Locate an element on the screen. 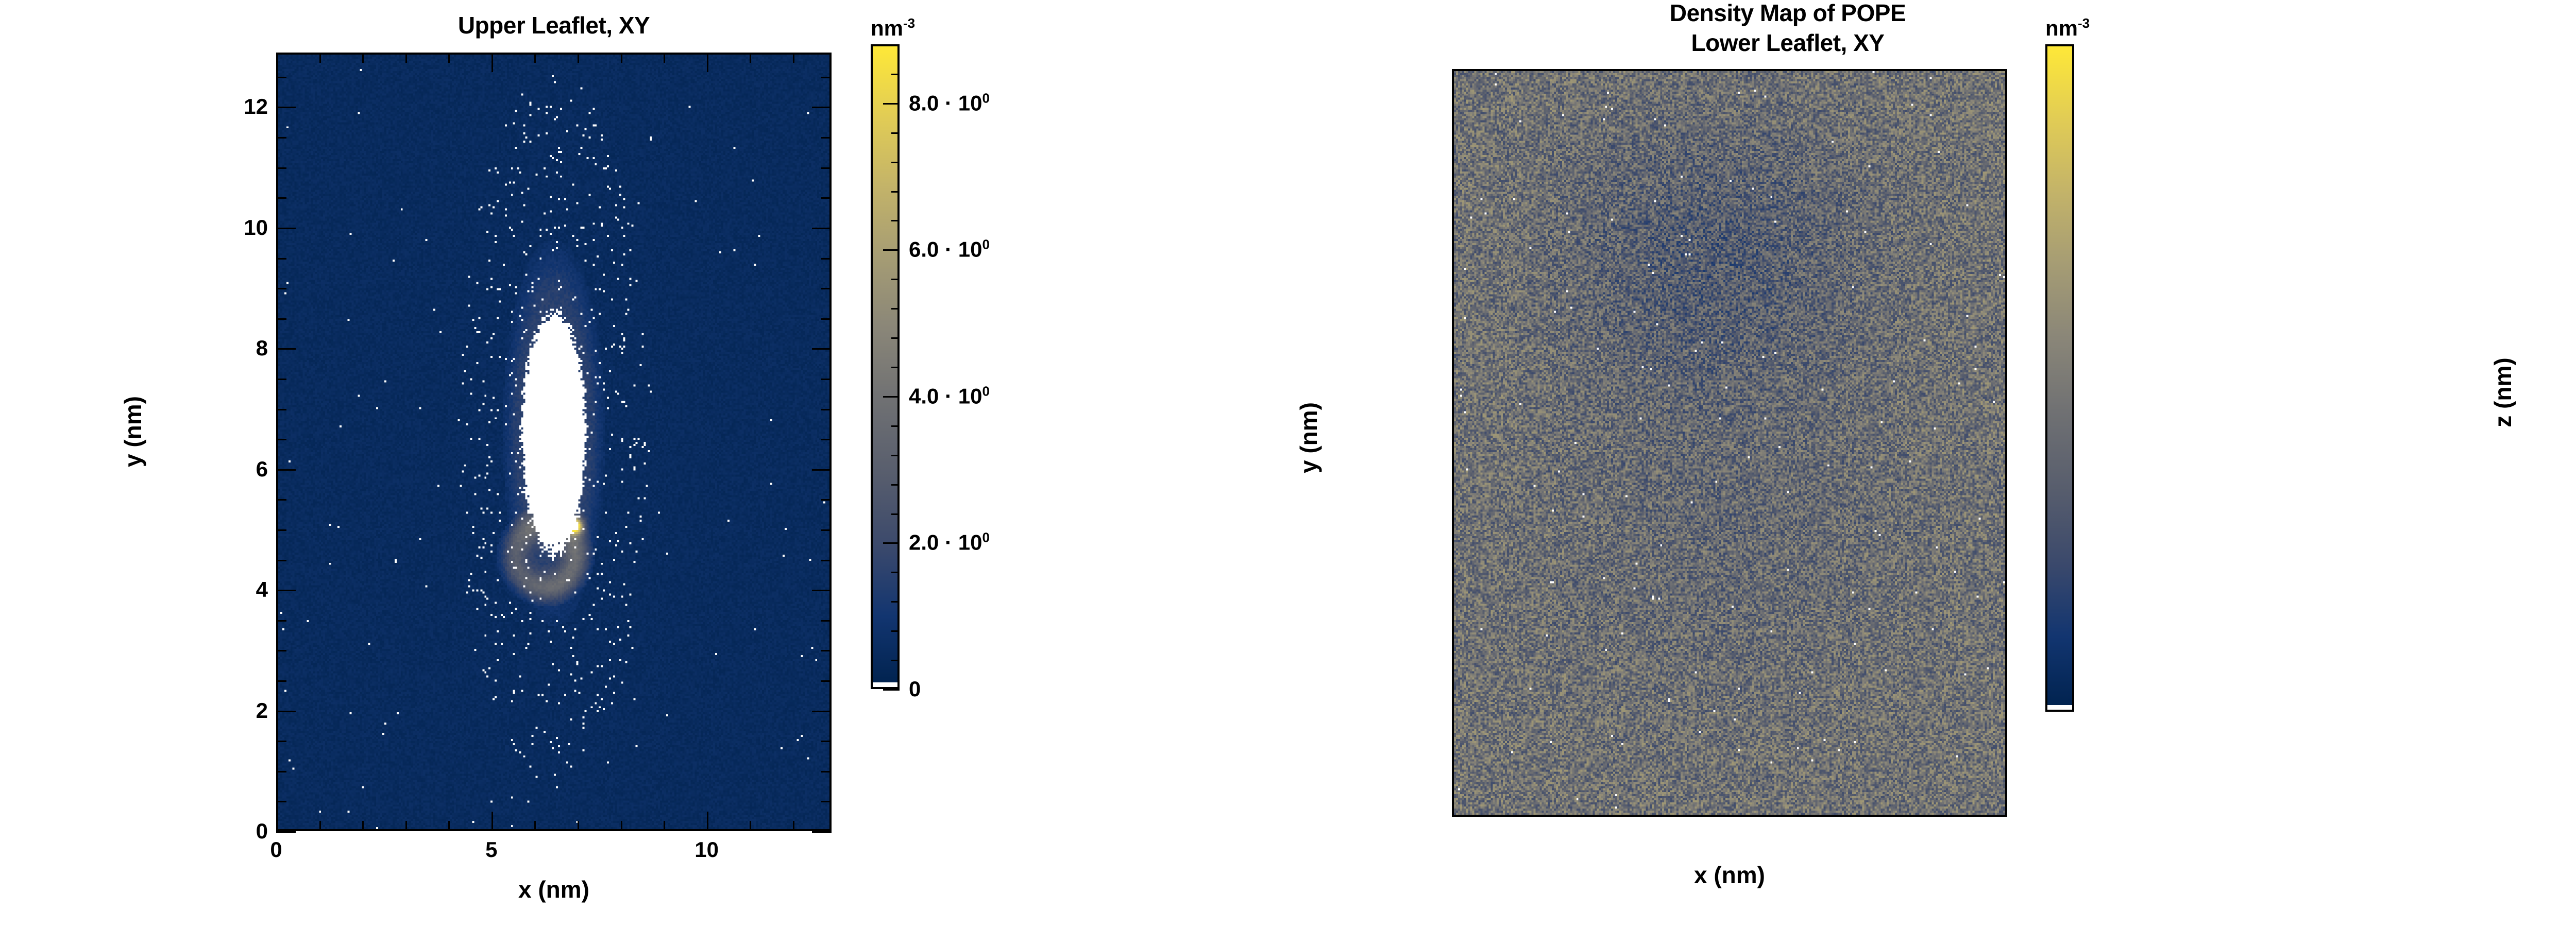 Image resolution: width=2576 pixels, height=927 pixels. x-tick-label: 5 is located at coordinates (491, 850).